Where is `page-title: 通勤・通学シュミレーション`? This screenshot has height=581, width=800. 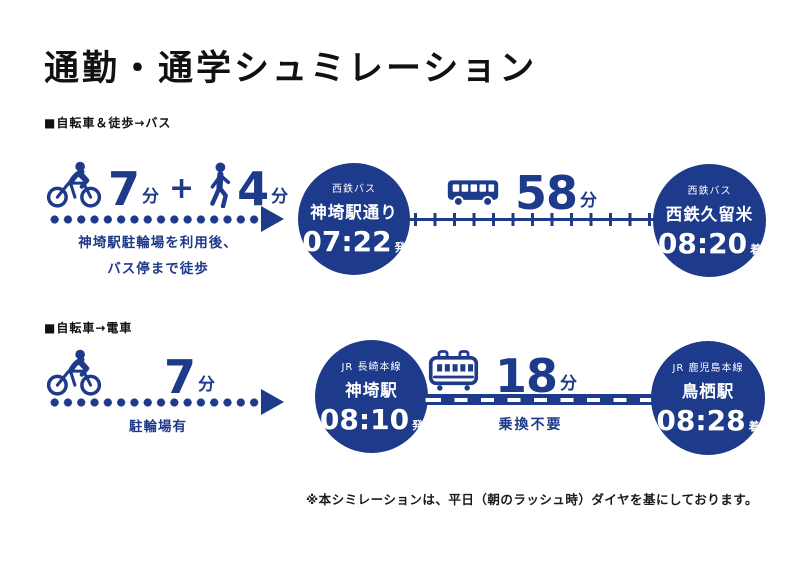
page-title: 通勤・通学シュミレーション is located at coordinates (291, 69).